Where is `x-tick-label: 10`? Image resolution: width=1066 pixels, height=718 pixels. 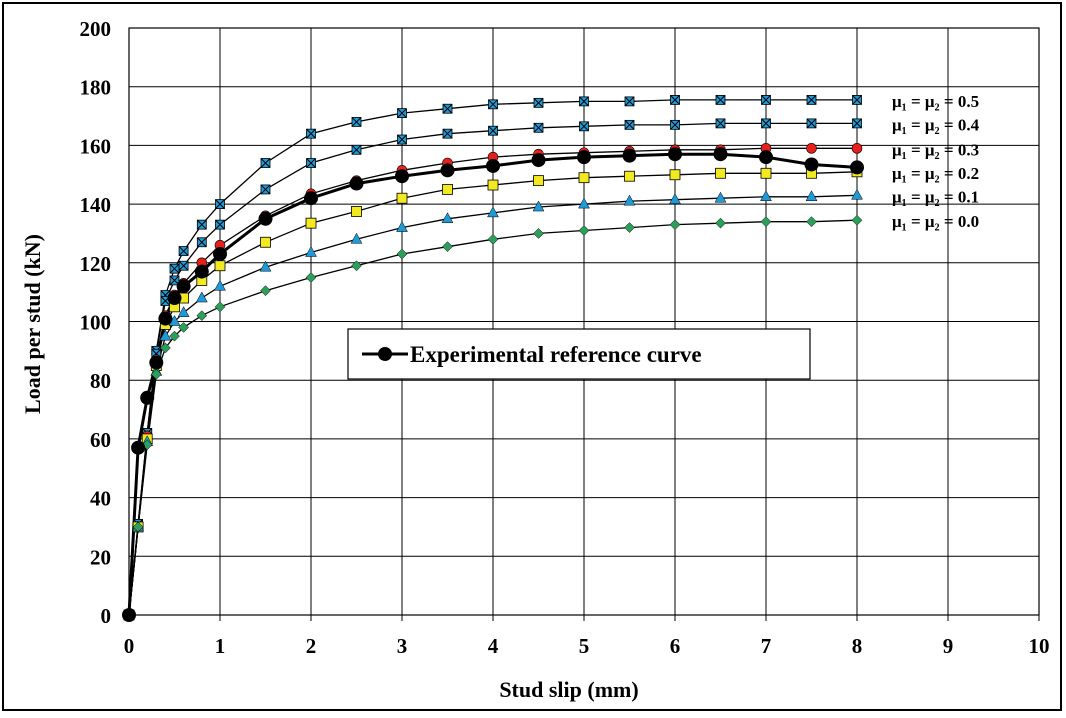 x-tick-label: 10 is located at coordinates (1039, 646).